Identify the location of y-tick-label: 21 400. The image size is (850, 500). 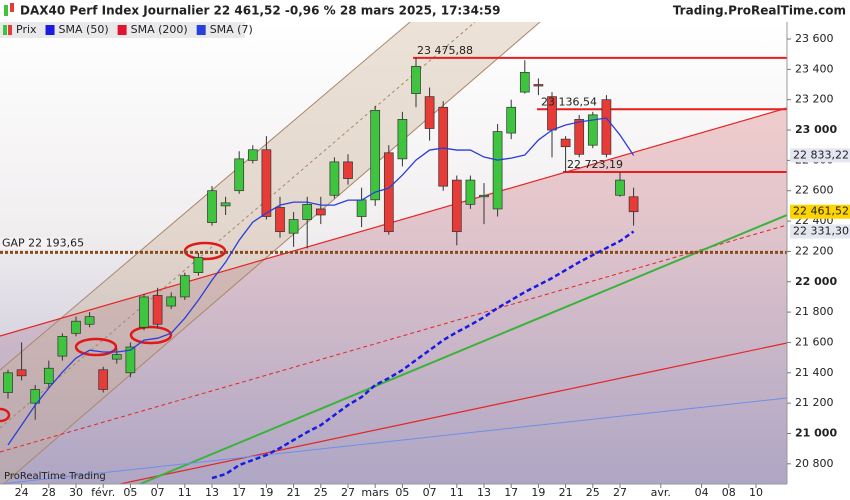
(814, 372).